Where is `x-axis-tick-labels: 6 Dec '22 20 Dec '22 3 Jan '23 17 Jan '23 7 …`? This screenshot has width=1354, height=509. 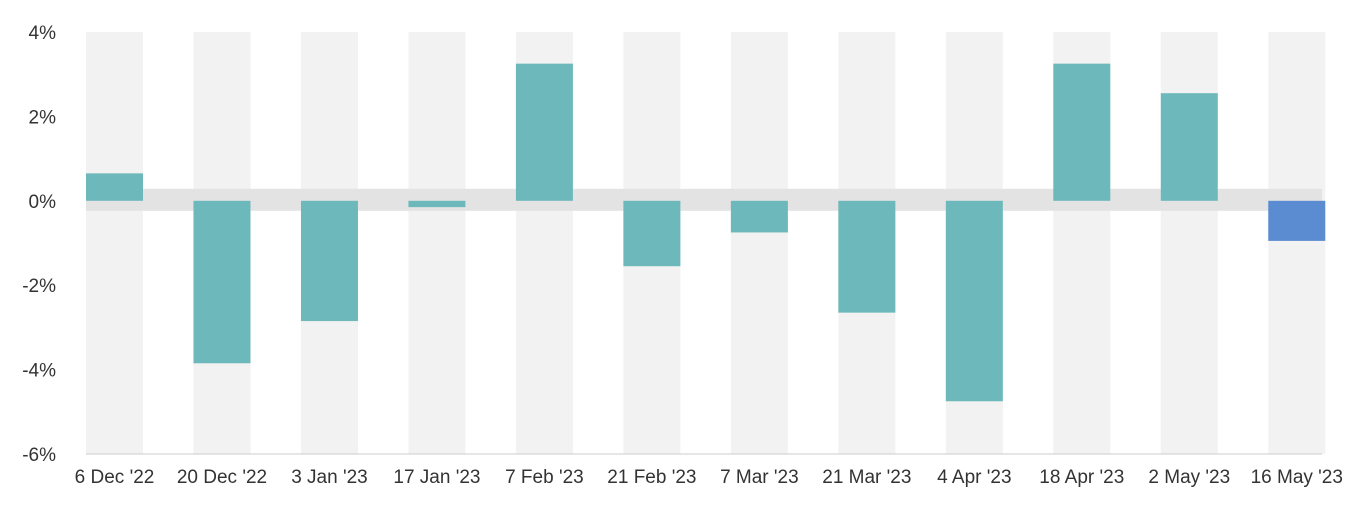 x-axis-tick-labels: 6 Dec '22 20 Dec '22 3 Jan '23 17 Jan '23 7 … is located at coordinates (709, 477).